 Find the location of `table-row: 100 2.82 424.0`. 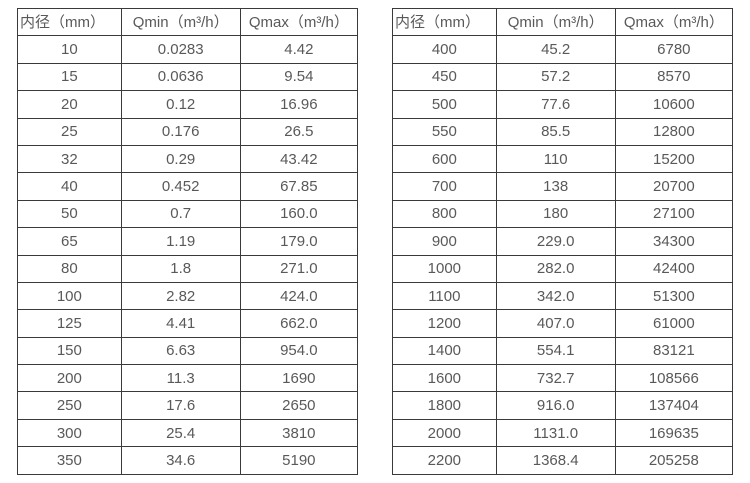

table-row: 100 2.82 424.0 is located at coordinates (188, 296).